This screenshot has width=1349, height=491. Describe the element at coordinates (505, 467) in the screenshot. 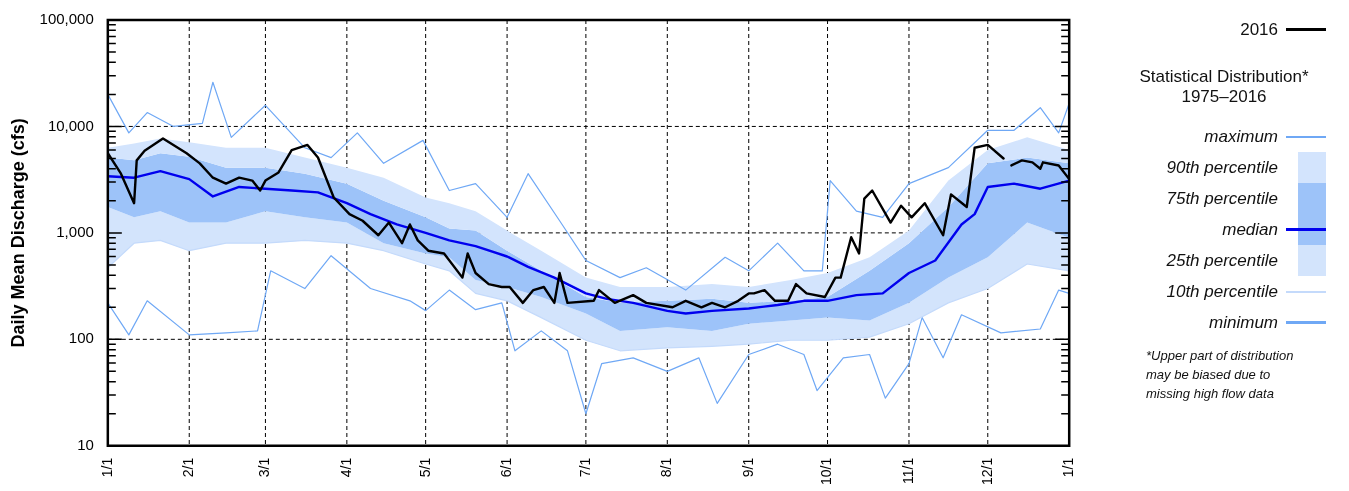

I see `x-tick-label: 6/1` at that location.